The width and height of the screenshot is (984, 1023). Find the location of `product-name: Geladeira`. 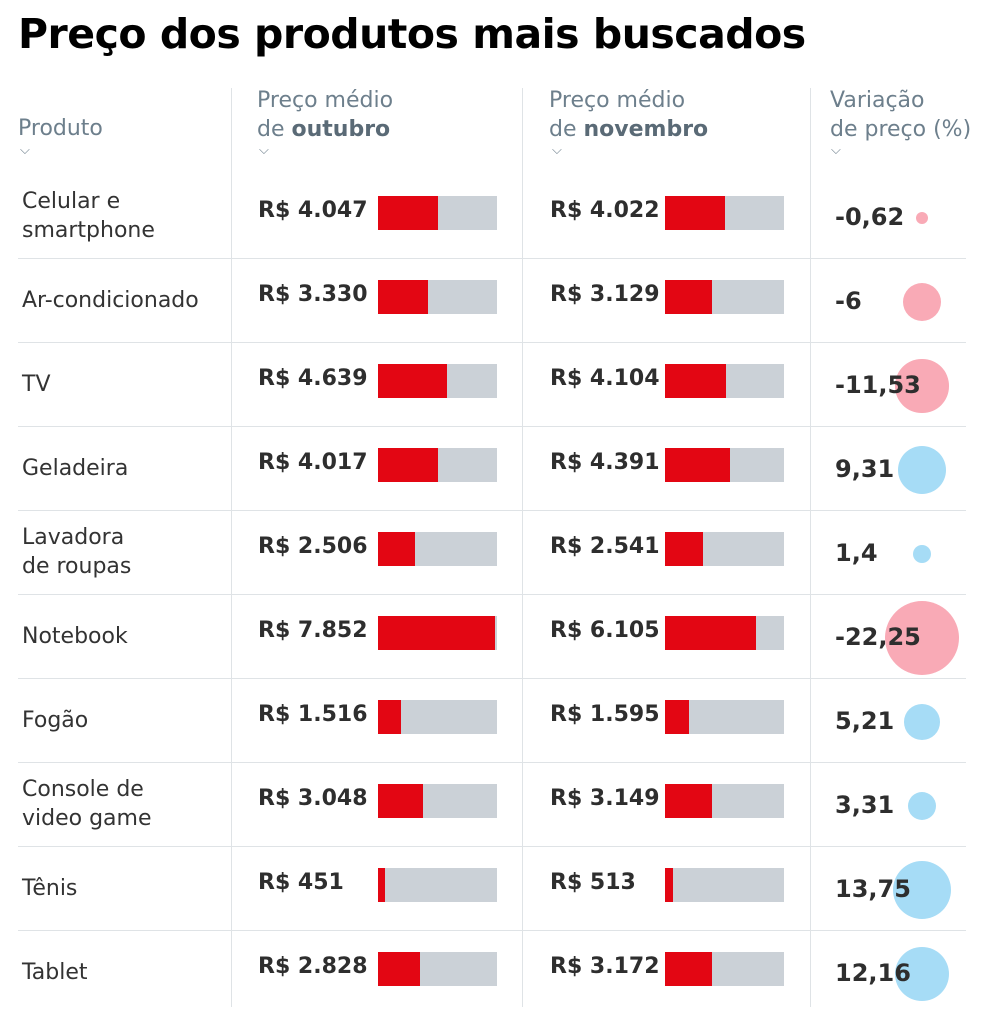

product-name: Geladeira is located at coordinates (122, 468).